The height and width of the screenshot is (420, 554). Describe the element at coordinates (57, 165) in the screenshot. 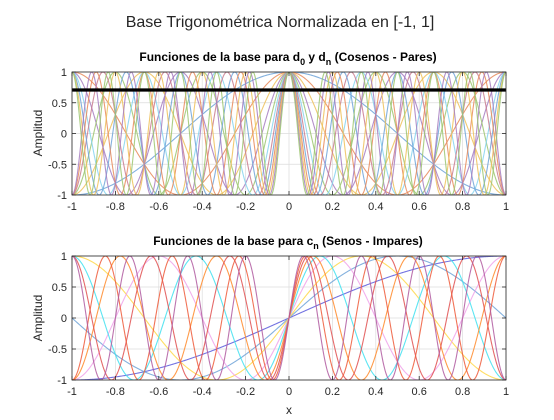

I see `top-y-tick-label: -0.5` at that location.